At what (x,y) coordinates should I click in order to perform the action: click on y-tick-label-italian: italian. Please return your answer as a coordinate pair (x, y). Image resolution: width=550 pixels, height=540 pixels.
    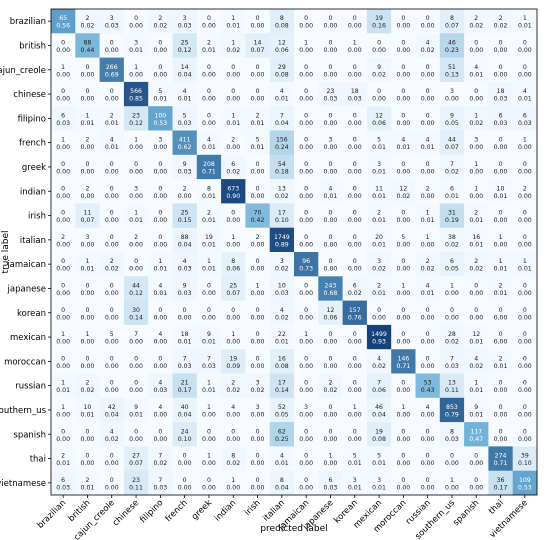
    Looking at the image, I should click on (33, 241).